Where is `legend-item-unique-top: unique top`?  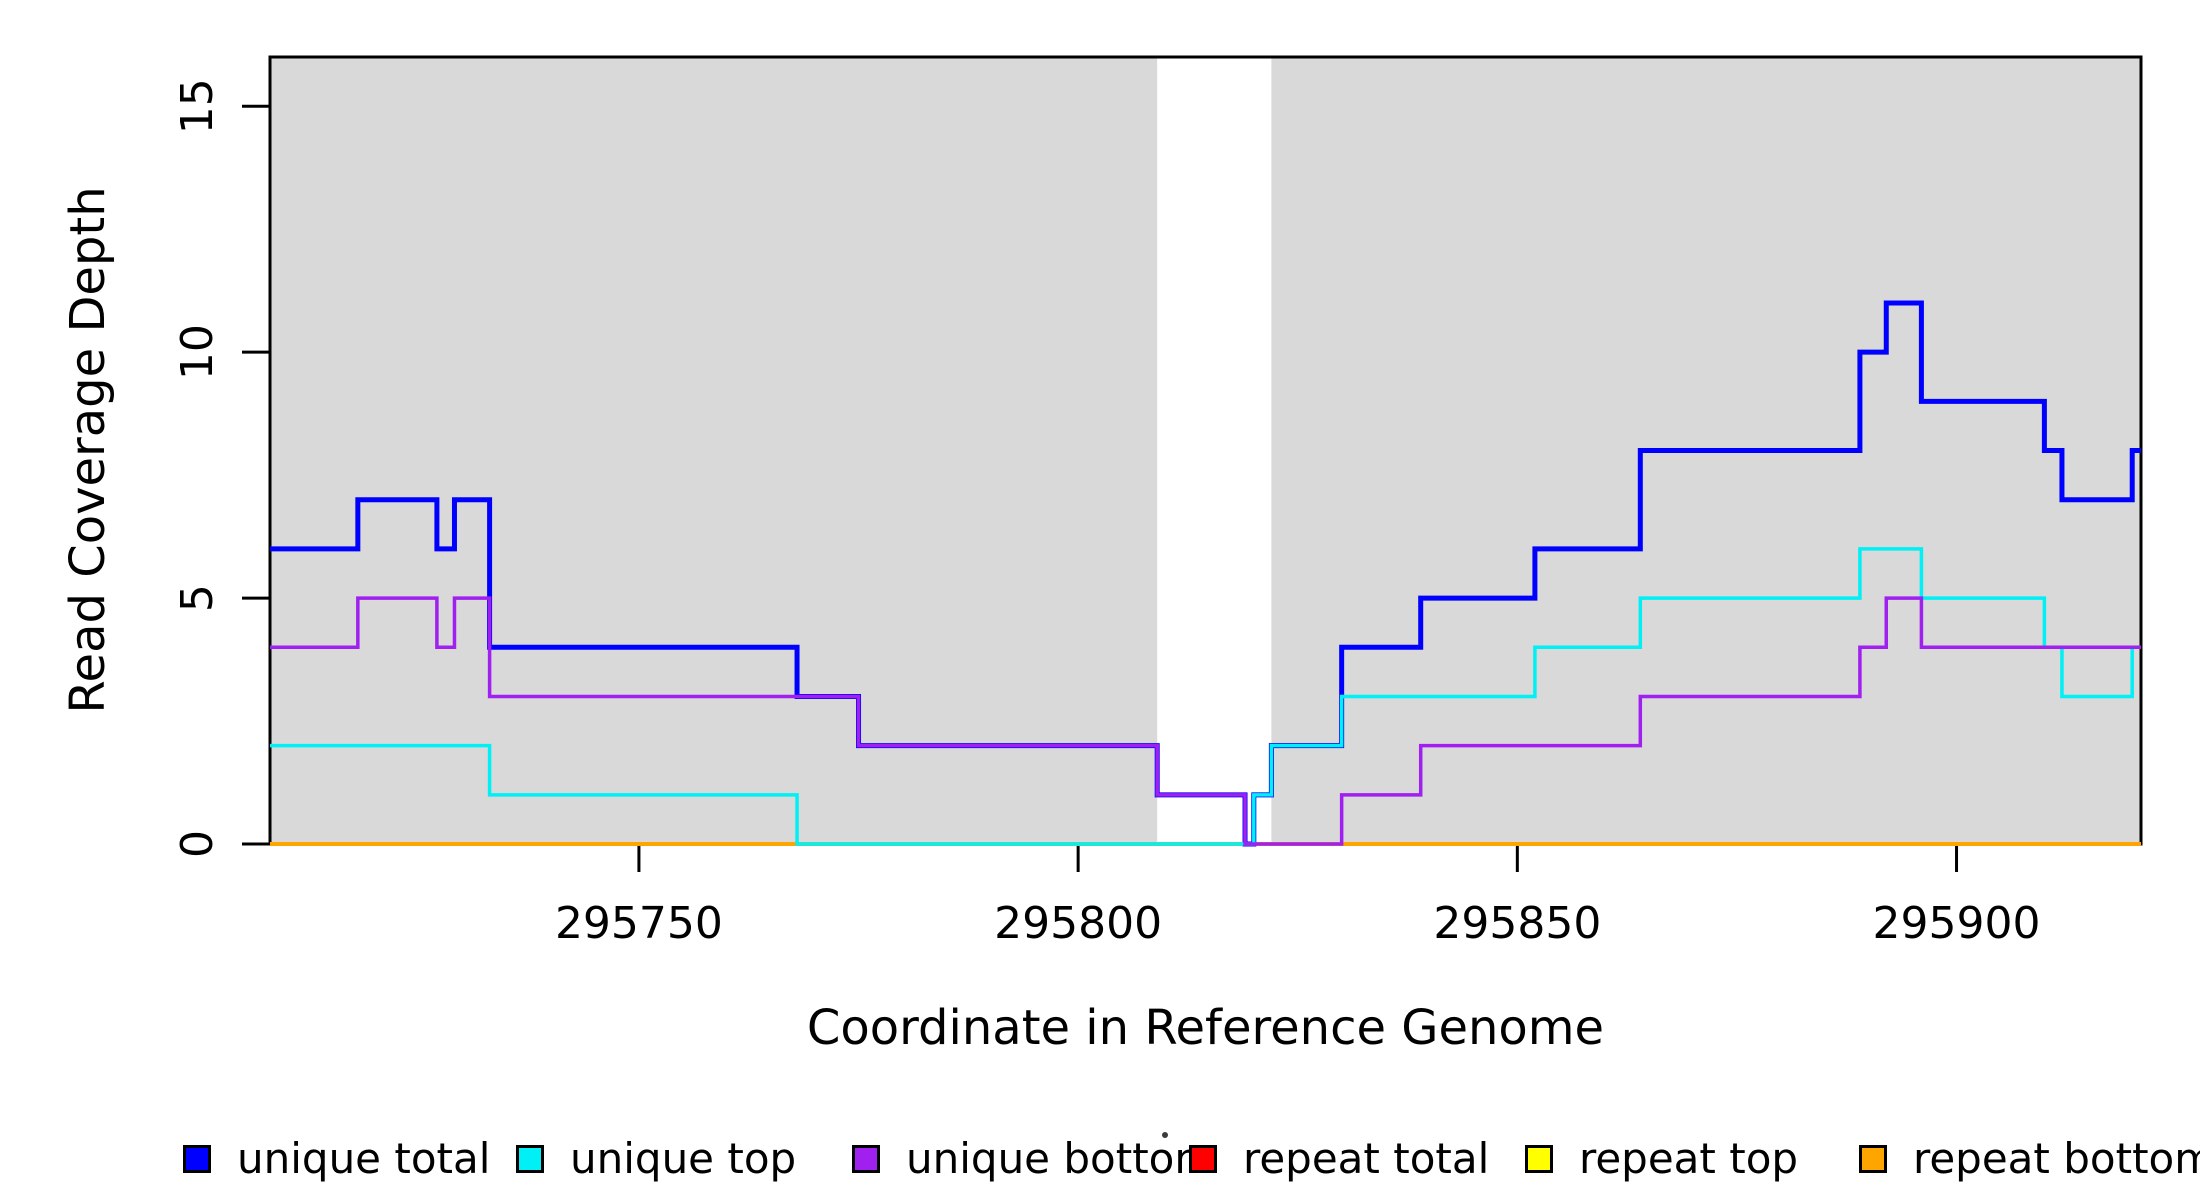
legend-item-unique-top: unique top is located at coordinates (656, 1158).